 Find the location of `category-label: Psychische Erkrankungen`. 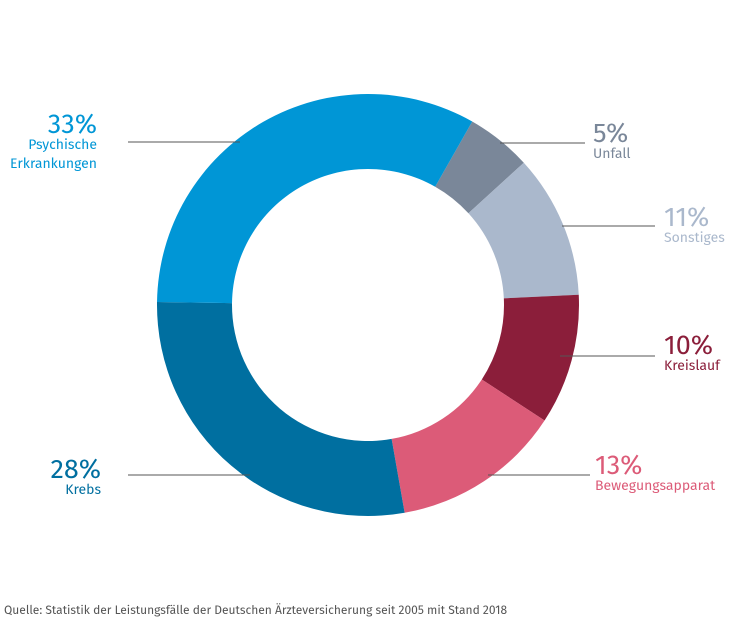

category-label: Psychische Erkrankungen is located at coordinates (51, 154).